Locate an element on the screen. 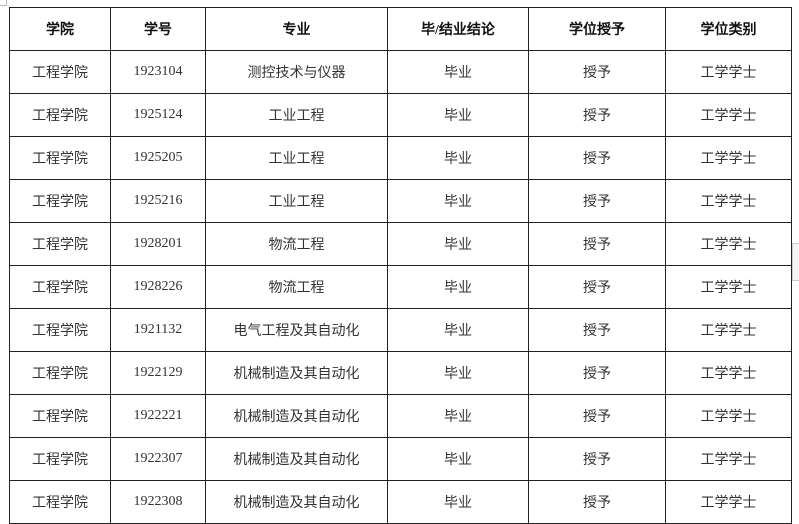  table-cell: 1922308 is located at coordinates (158, 502).